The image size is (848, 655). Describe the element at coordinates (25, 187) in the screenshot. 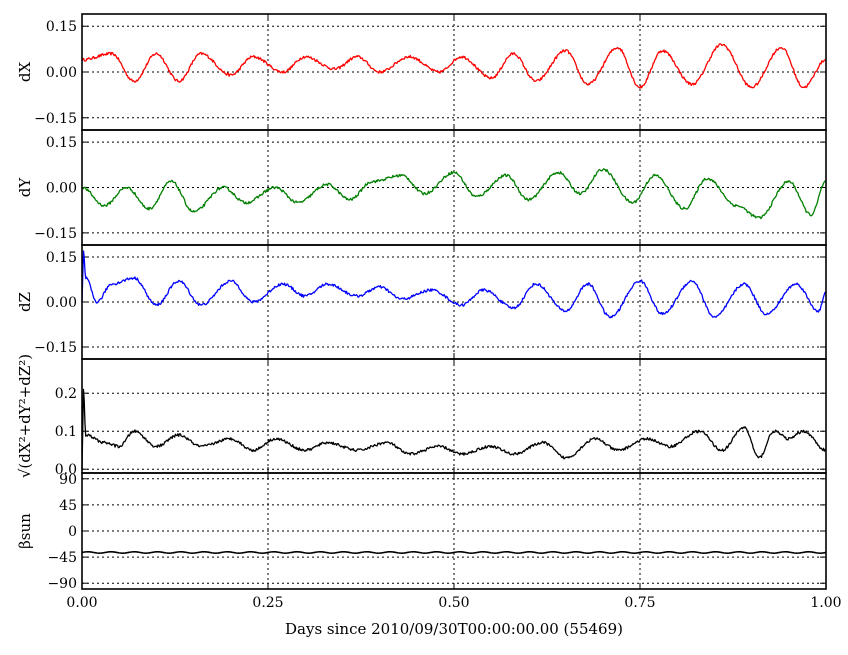

I see `y-axis-label: dY` at that location.